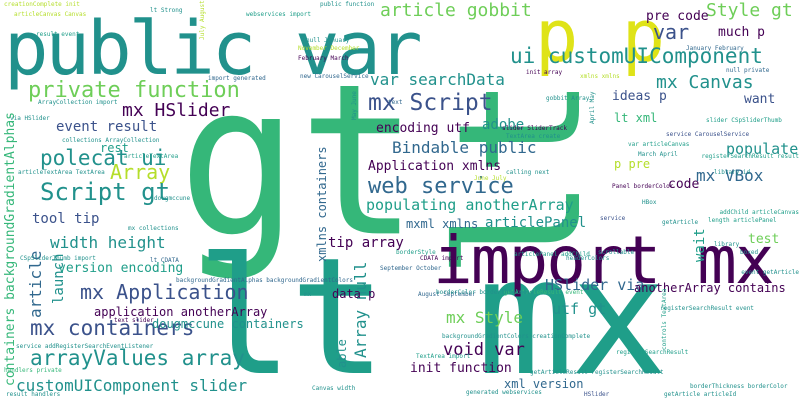 The width and height of the screenshot is (800, 400). I want to click on word-small: library_id, so click(732, 172).